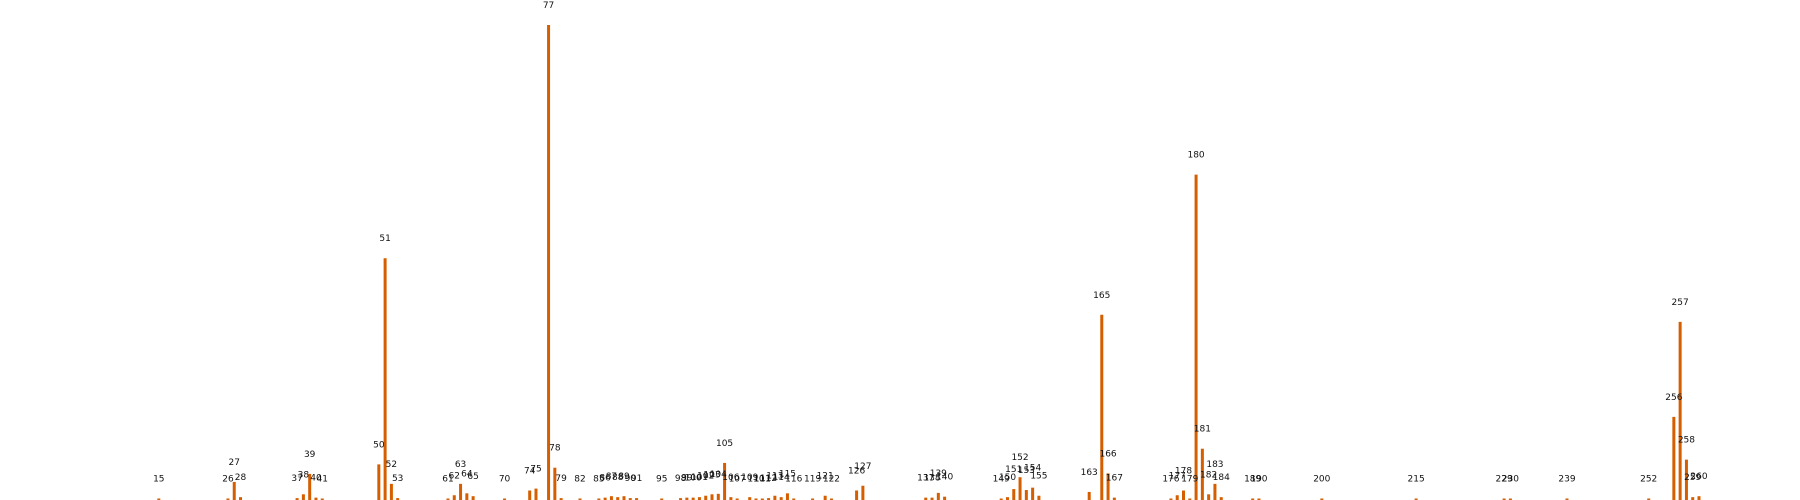 The image size is (1800, 500). I want to click on bar-label-41: 41, so click(322, 480).